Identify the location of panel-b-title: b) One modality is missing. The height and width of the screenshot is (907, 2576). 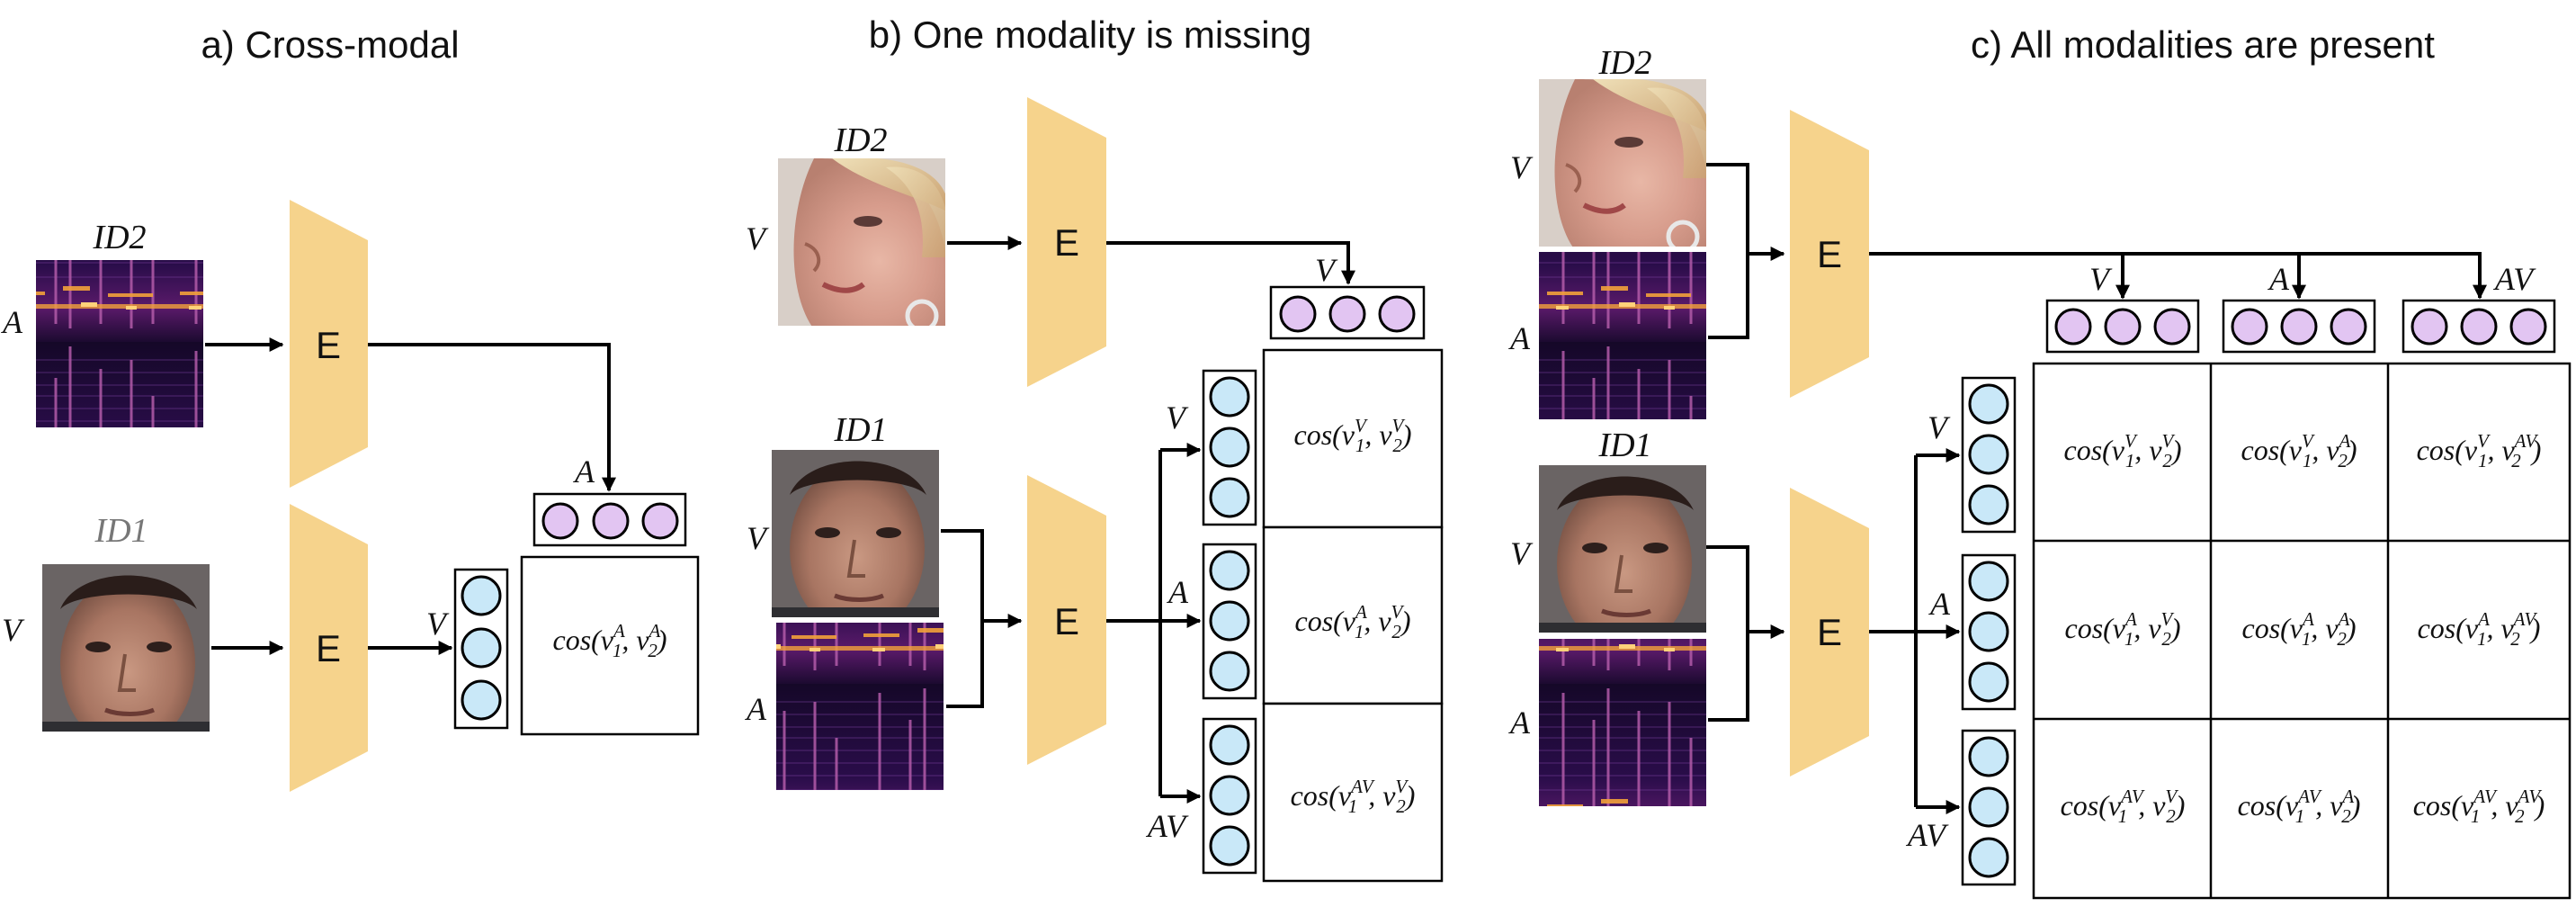
(1090, 34).